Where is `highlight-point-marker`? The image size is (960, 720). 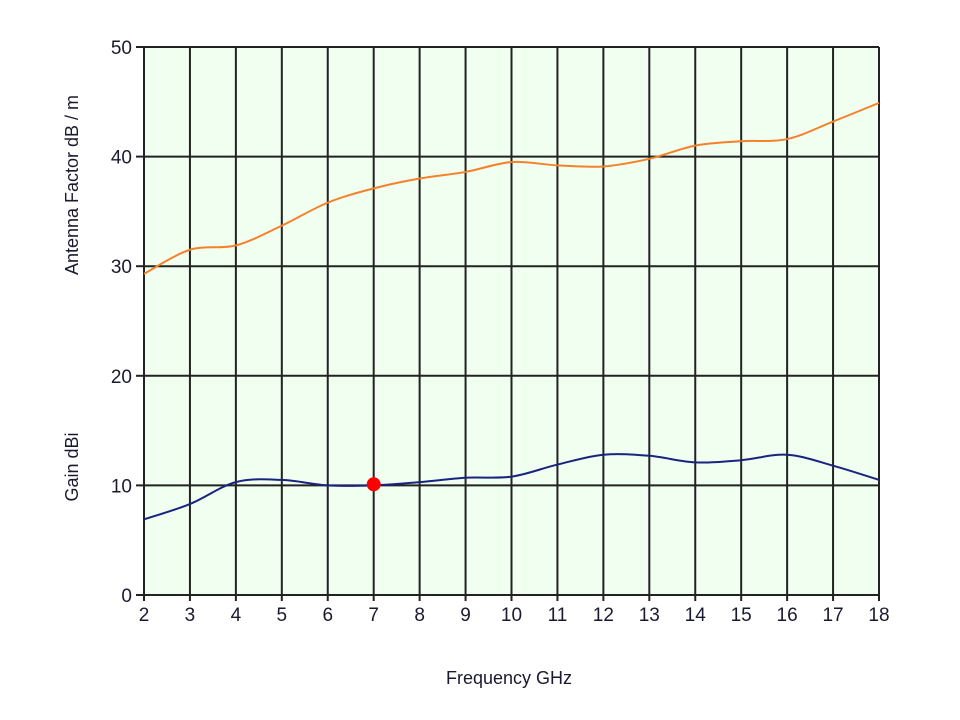
highlight-point-marker is located at coordinates (373, 484).